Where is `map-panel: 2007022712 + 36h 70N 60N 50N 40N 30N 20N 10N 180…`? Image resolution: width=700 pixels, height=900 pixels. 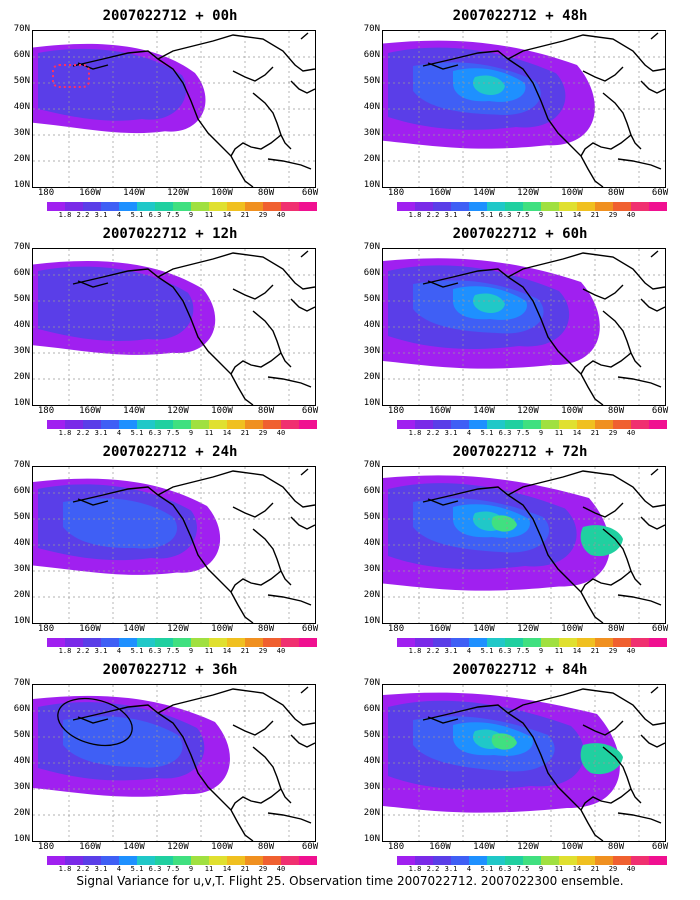
map-panel: 2007022712 + 36h 70N 60N 50N 40N 30N 20N 10N 180… is located at coordinates (170, 763).